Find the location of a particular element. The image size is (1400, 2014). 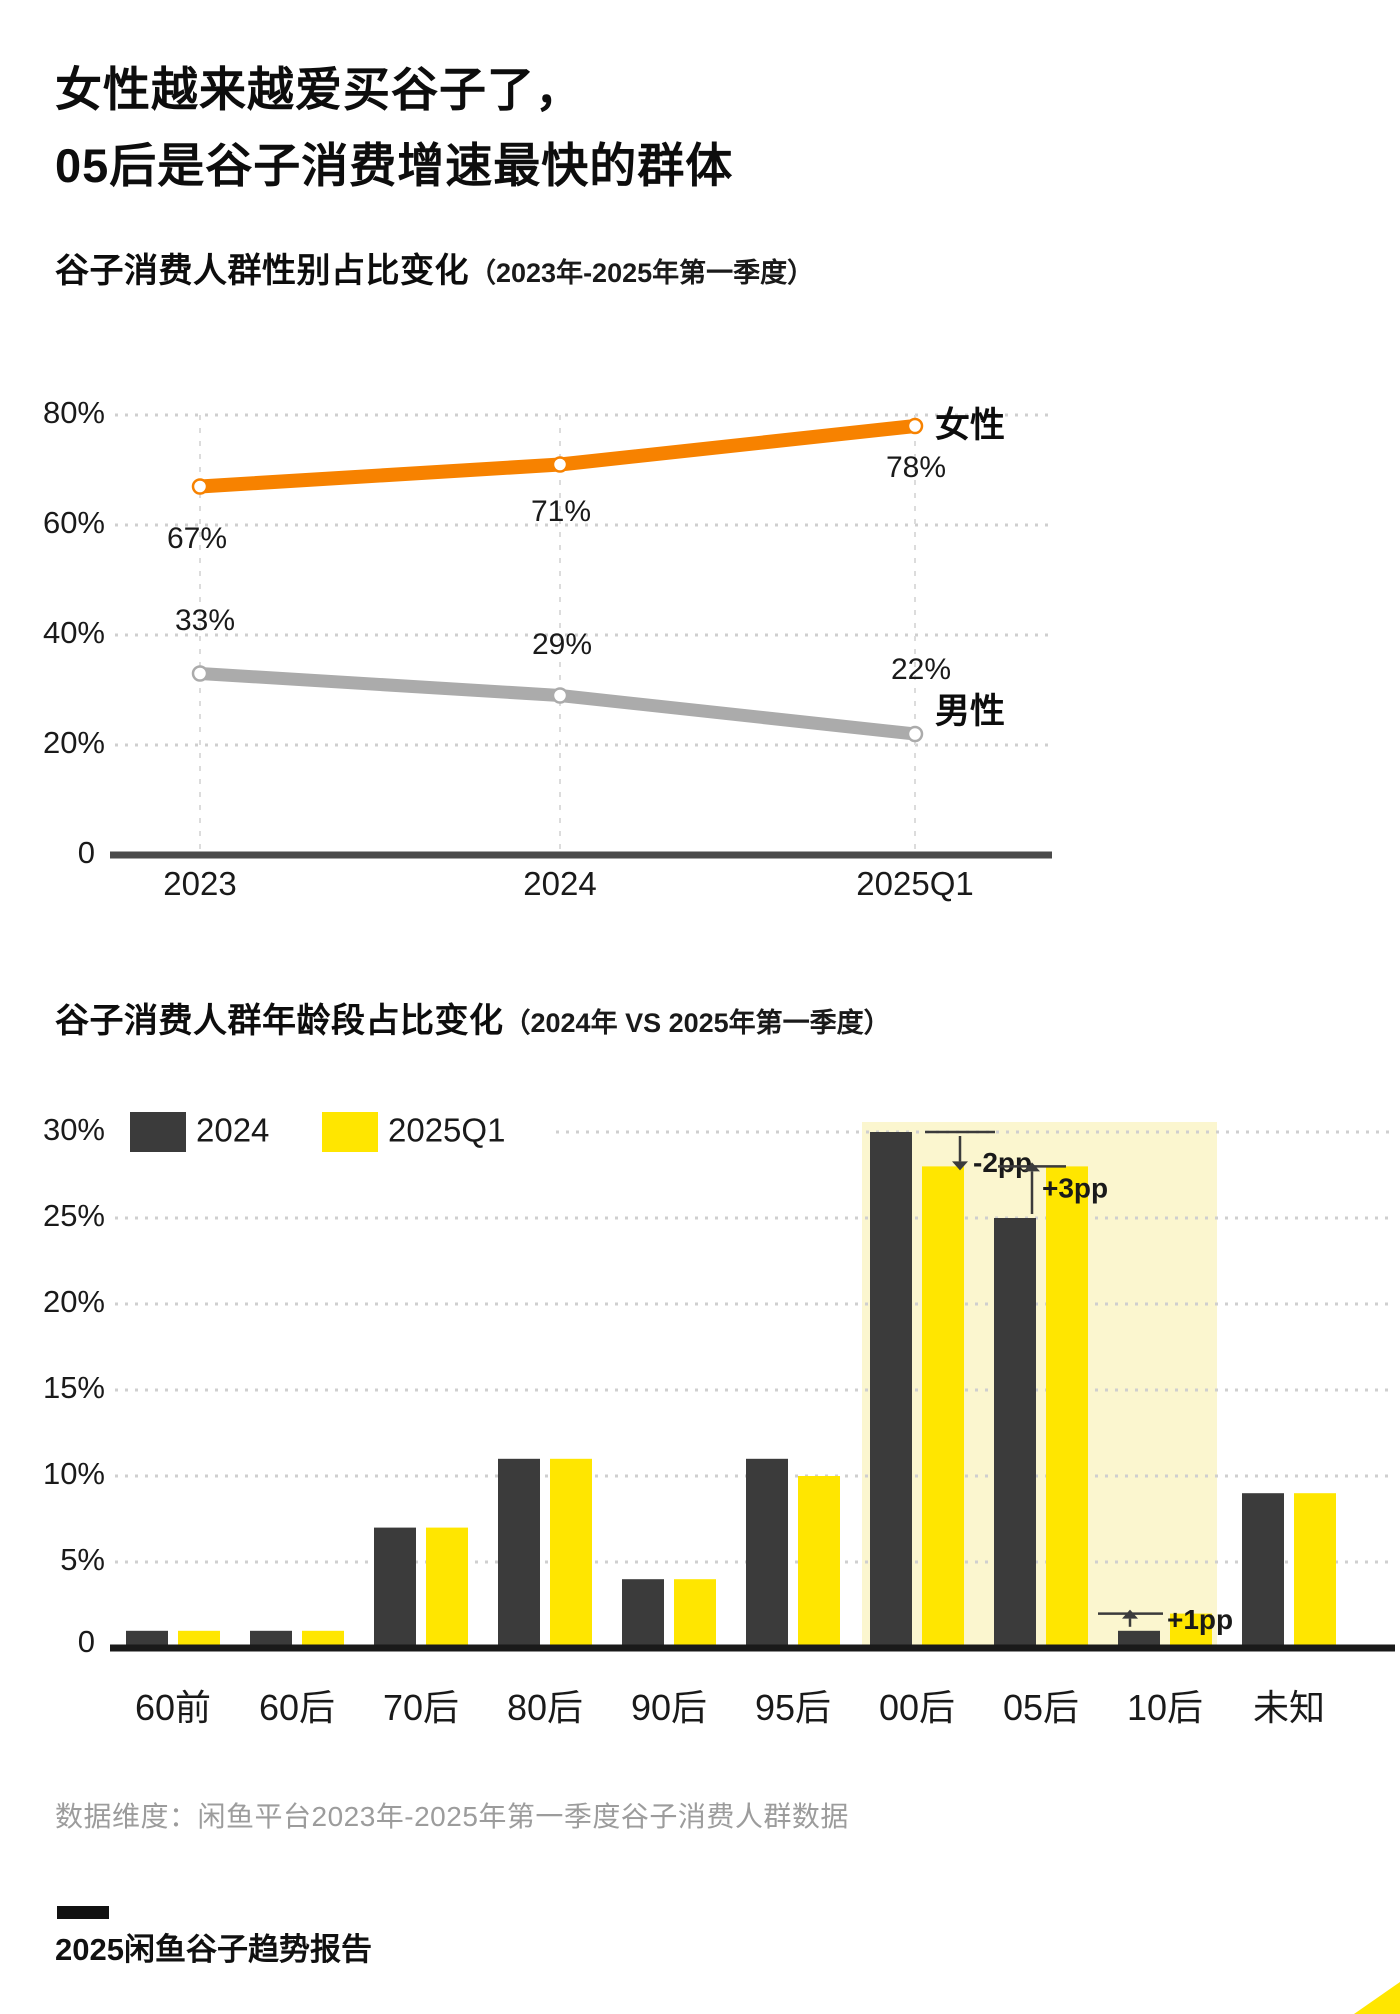

bar-2024-90后 is located at coordinates (643, 1613).